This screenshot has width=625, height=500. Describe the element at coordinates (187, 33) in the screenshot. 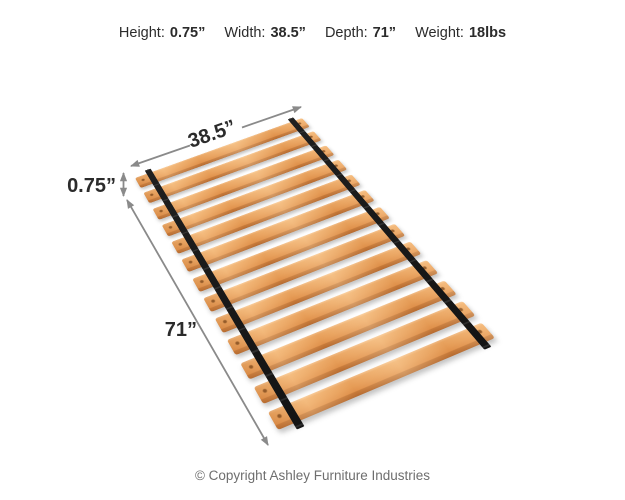

I see `spec-height-value: 0.75”` at that location.